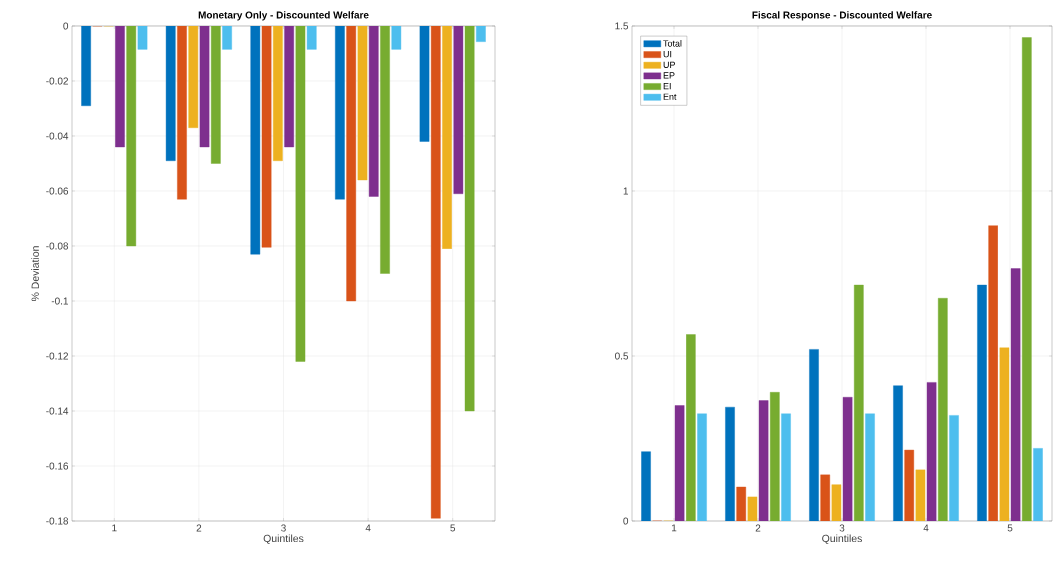 The image size is (1057, 565). I want to click on legend-label: UI, so click(667, 54).